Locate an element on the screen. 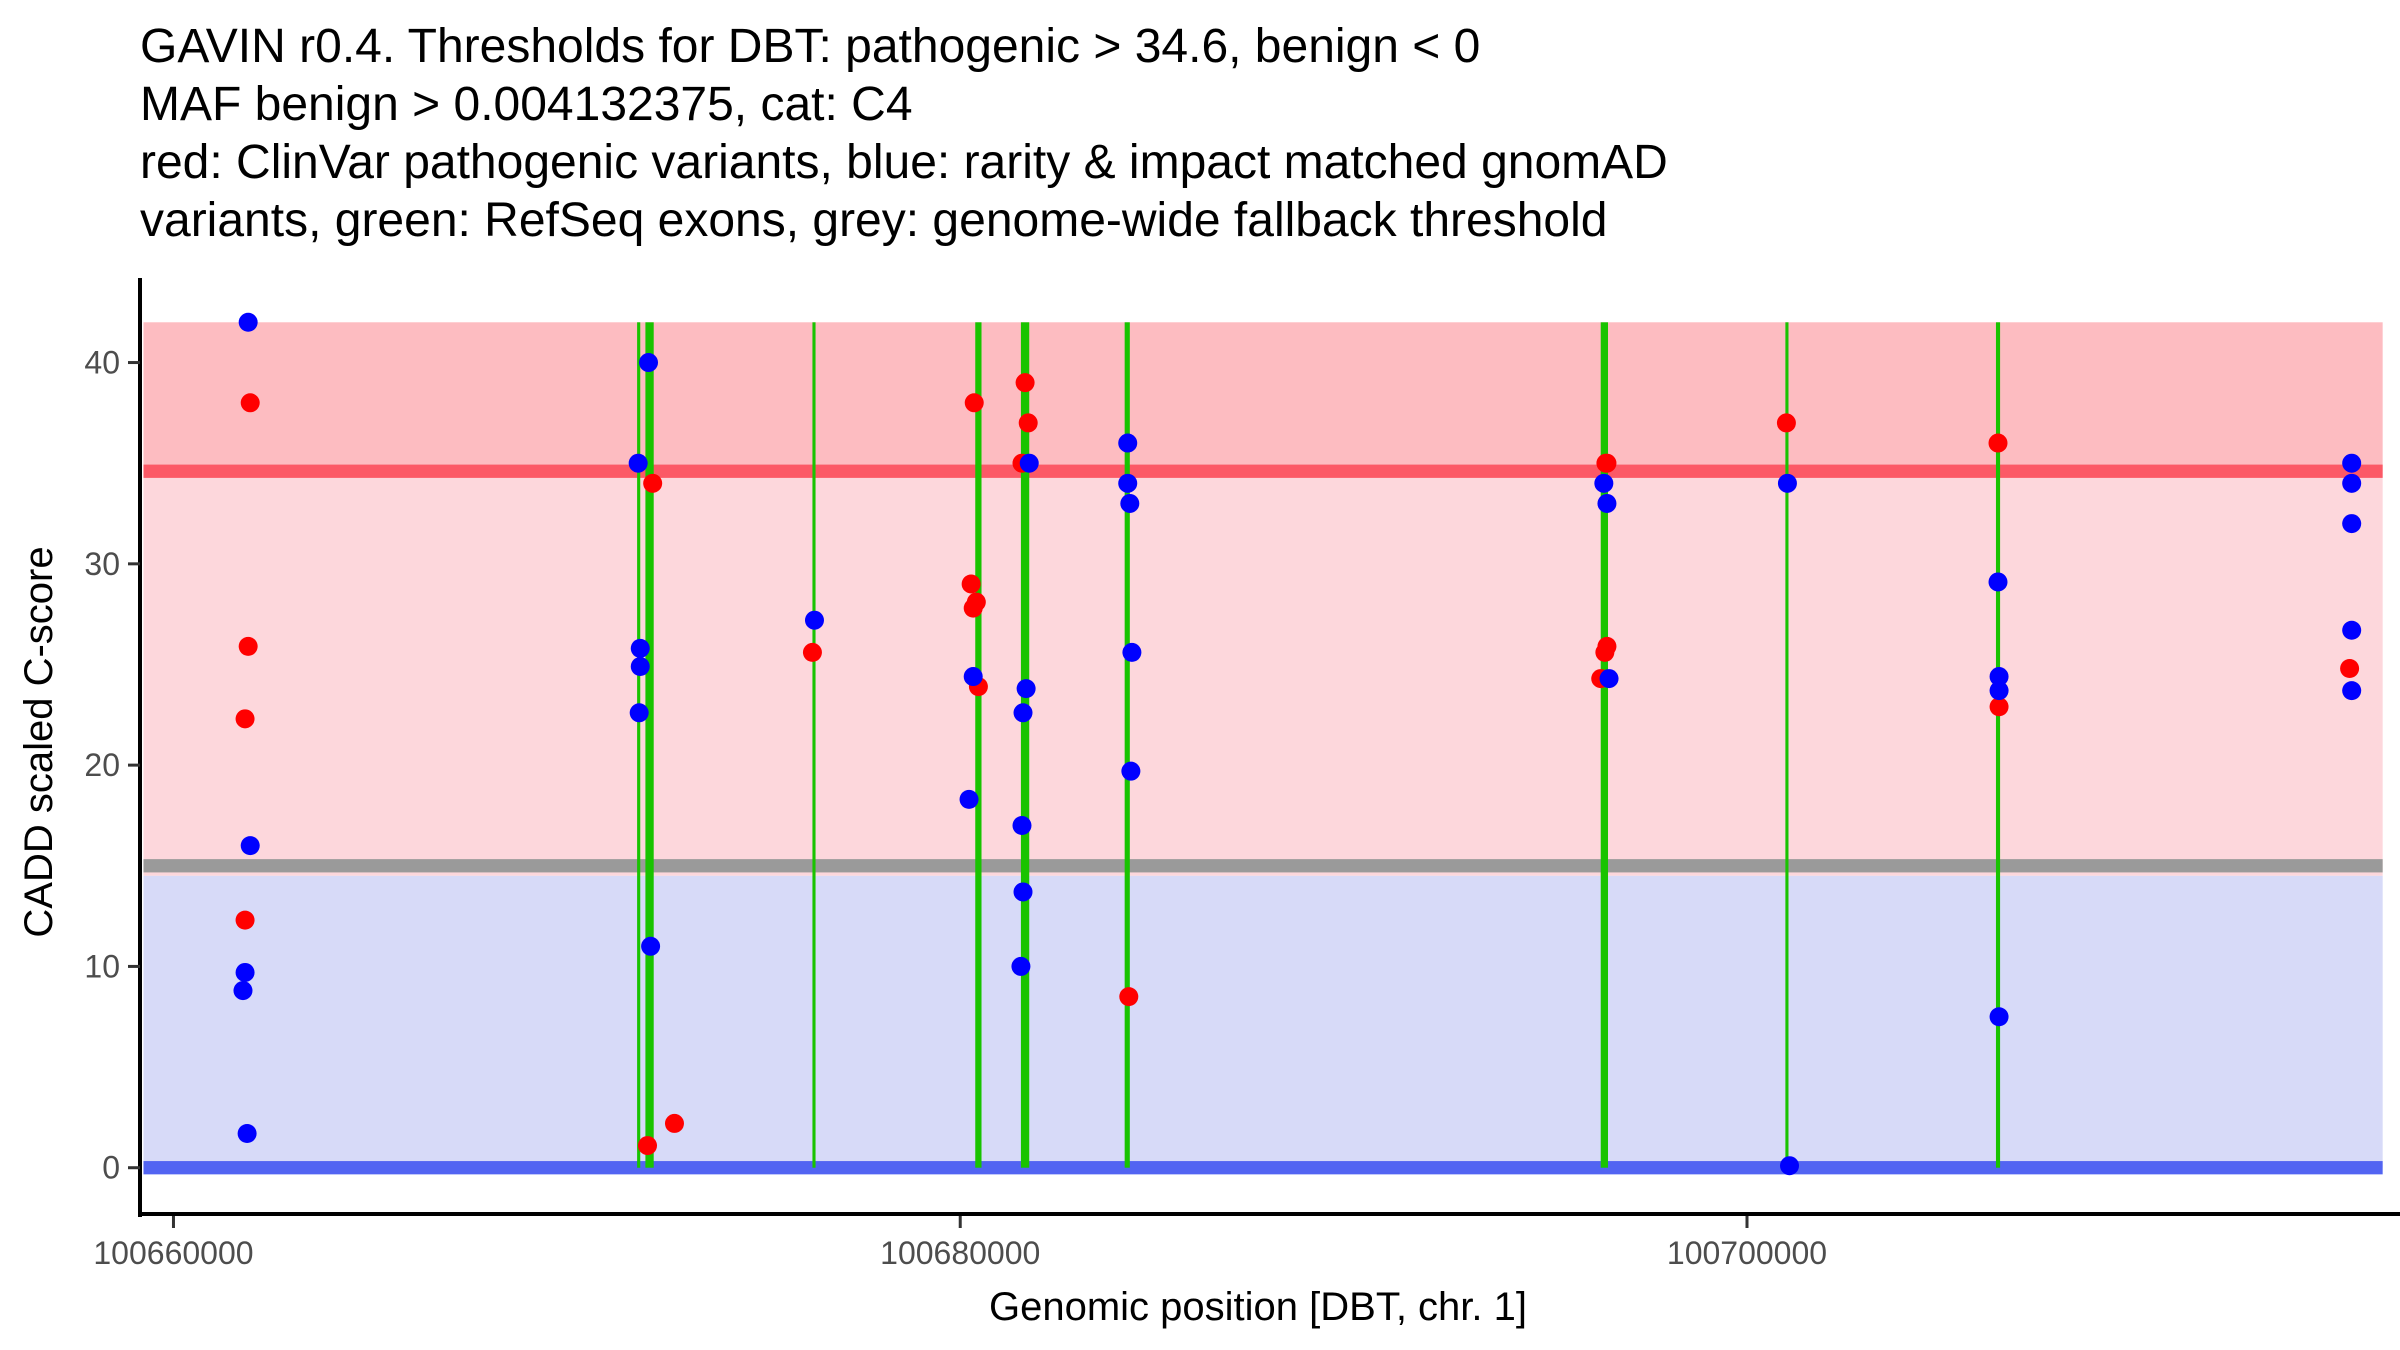 The width and height of the screenshot is (2400, 1350). x-tick-label: 100700000 is located at coordinates (1747, 1253).